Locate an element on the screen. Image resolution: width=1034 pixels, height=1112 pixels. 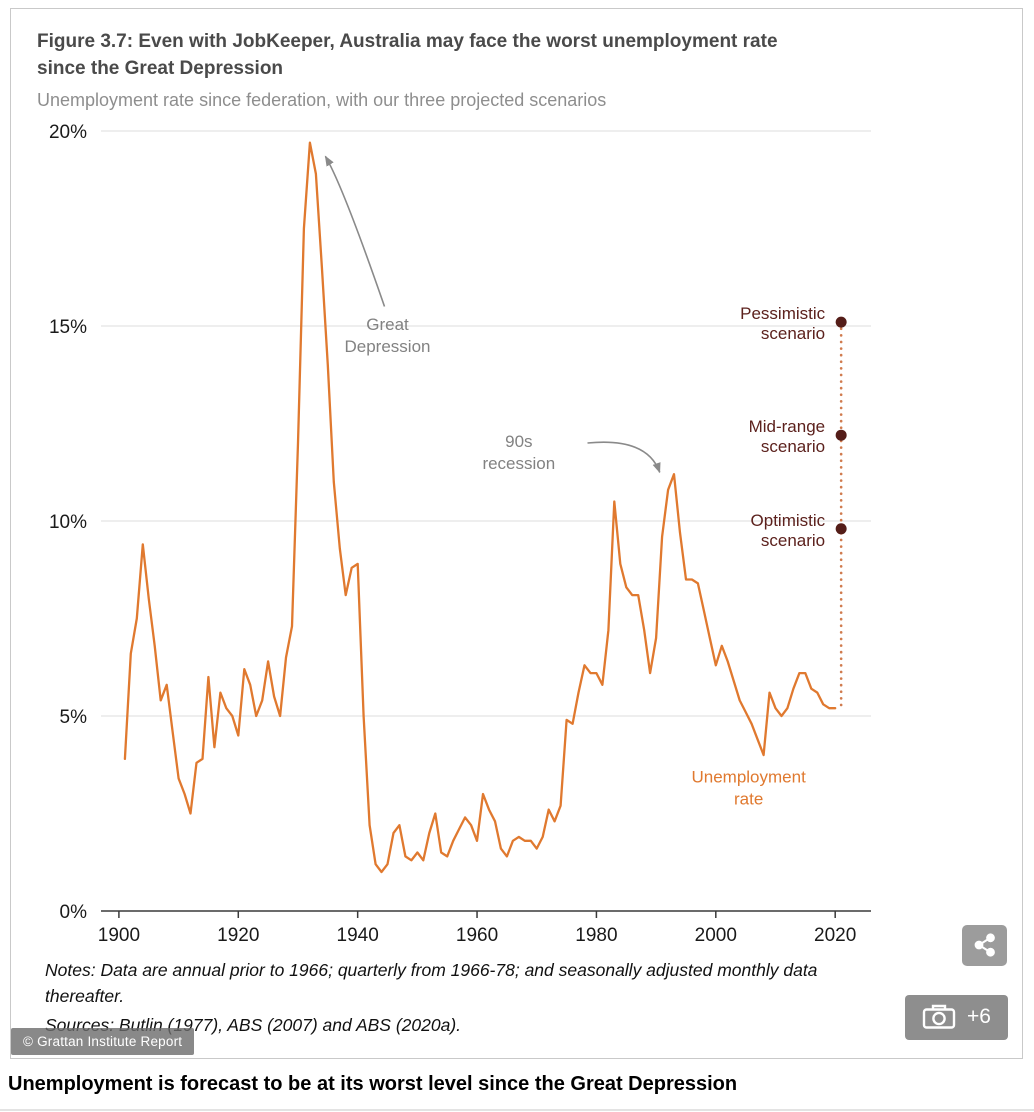
svg-text: 20% is located at coordinates (68, 132).